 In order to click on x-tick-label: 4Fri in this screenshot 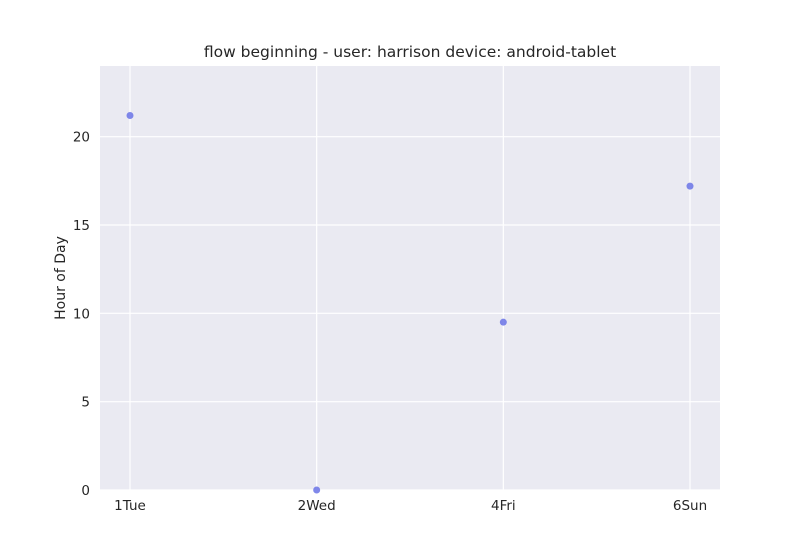, I will do `click(503, 506)`.